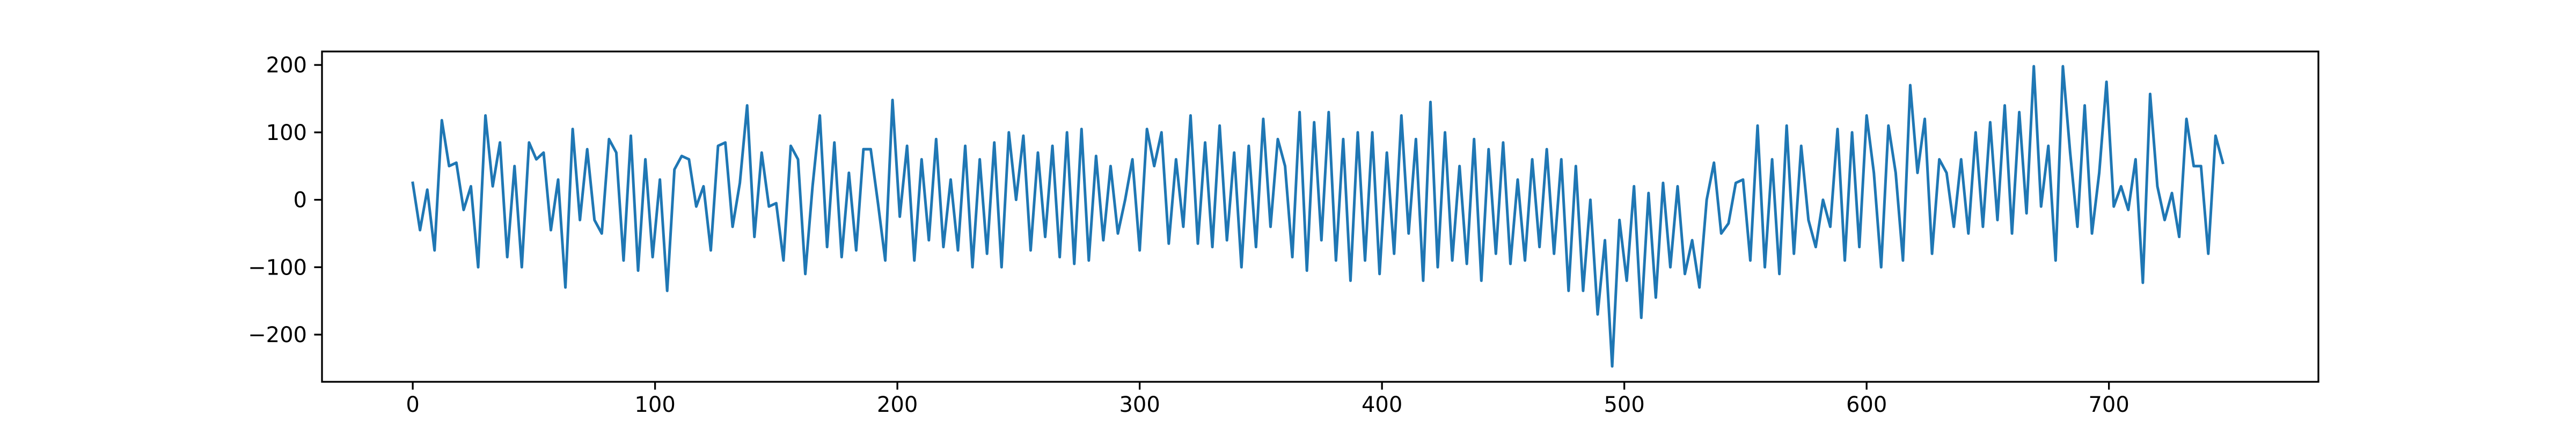 Image resolution: width=2576 pixels, height=429 pixels. Describe the element at coordinates (412, 405) in the screenshot. I see `x-tick-label: 0` at that location.